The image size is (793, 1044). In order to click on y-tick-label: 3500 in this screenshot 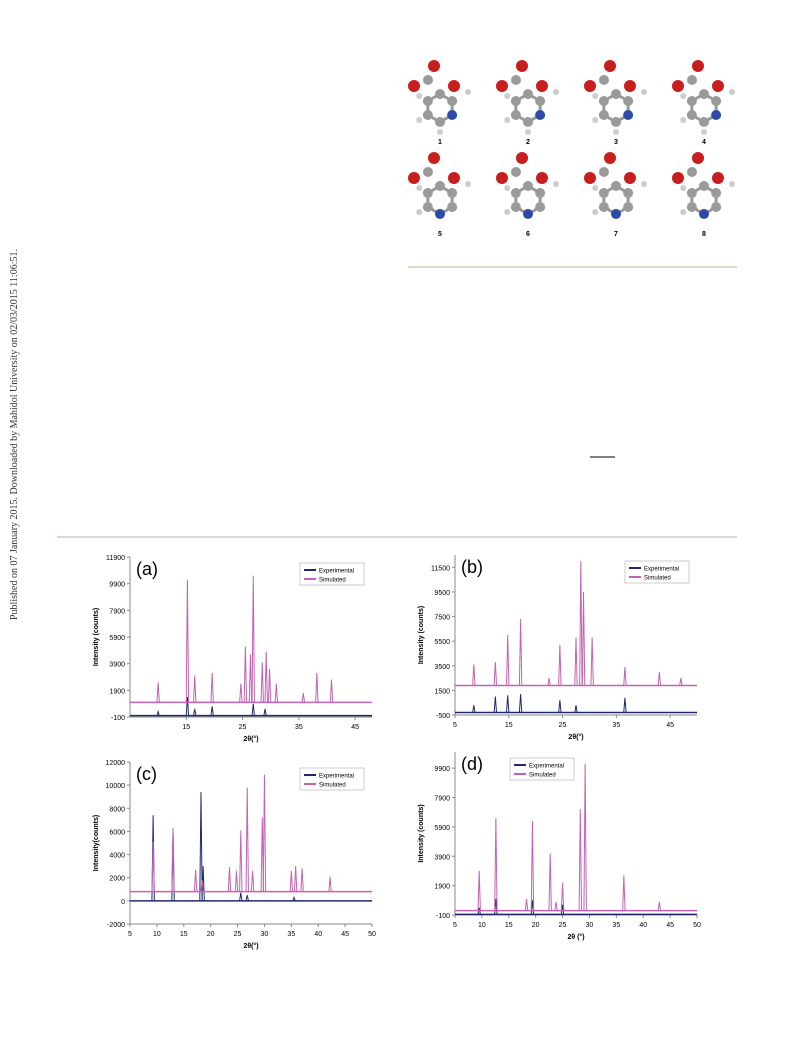, I will do `click(442, 667)`.